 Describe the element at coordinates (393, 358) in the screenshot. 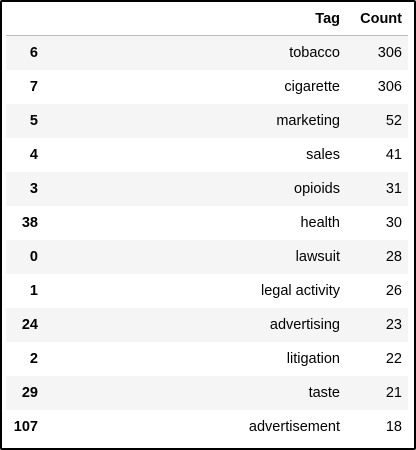

I see `count-cell: 22` at that location.